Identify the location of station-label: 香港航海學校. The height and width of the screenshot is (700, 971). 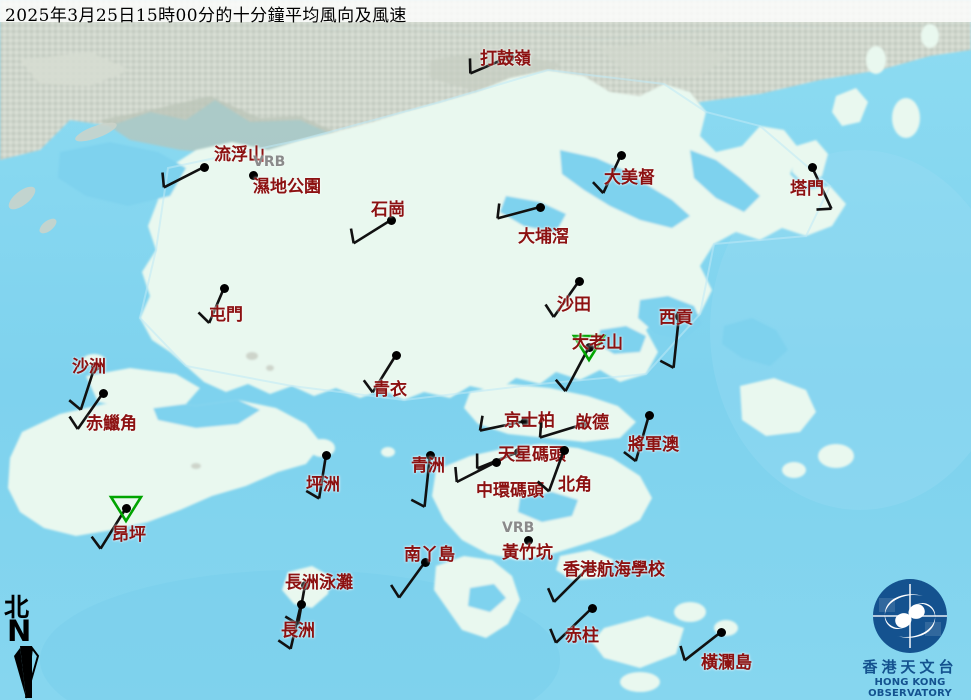
(614, 570).